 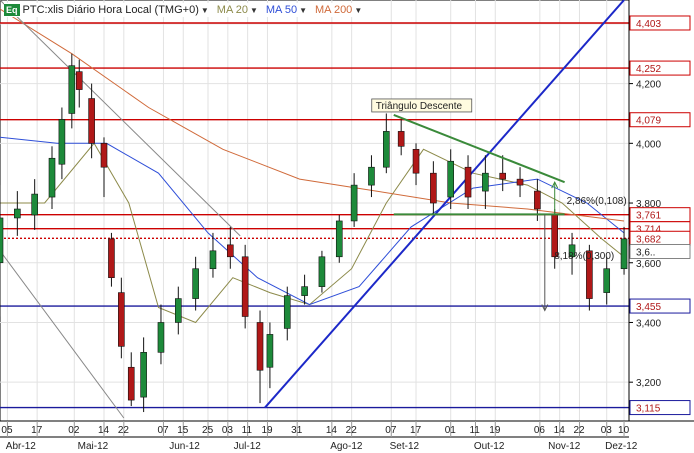 I want to click on legend-symbol: PTC:xlis Diário Hora Local (TMG+0) ▼, so click(x=116, y=10).